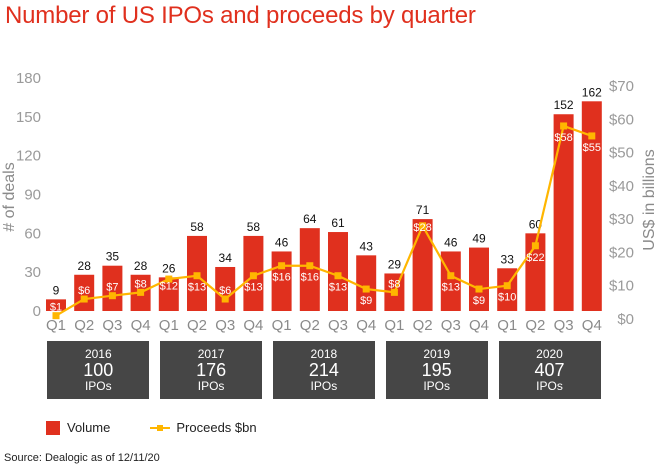  I want to click on y-tick-label: 120, so click(28, 156).